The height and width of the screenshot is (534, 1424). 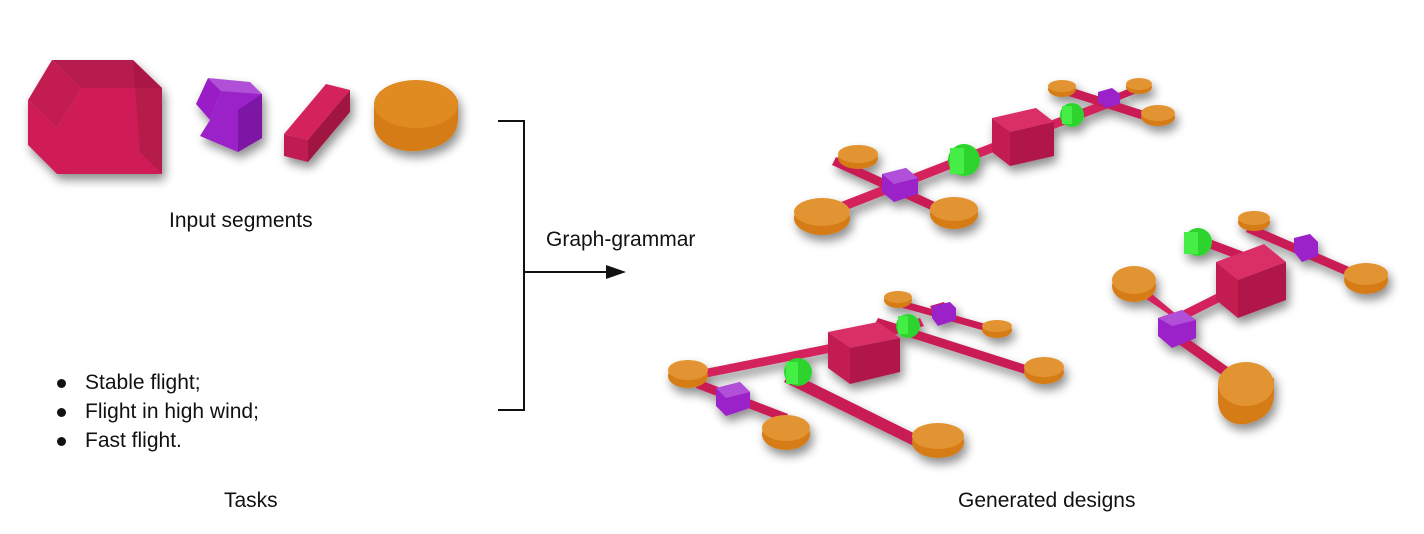 What do you see at coordinates (621, 239) in the screenshot?
I see `graph-grammar-label: Graph-grammar` at bounding box center [621, 239].